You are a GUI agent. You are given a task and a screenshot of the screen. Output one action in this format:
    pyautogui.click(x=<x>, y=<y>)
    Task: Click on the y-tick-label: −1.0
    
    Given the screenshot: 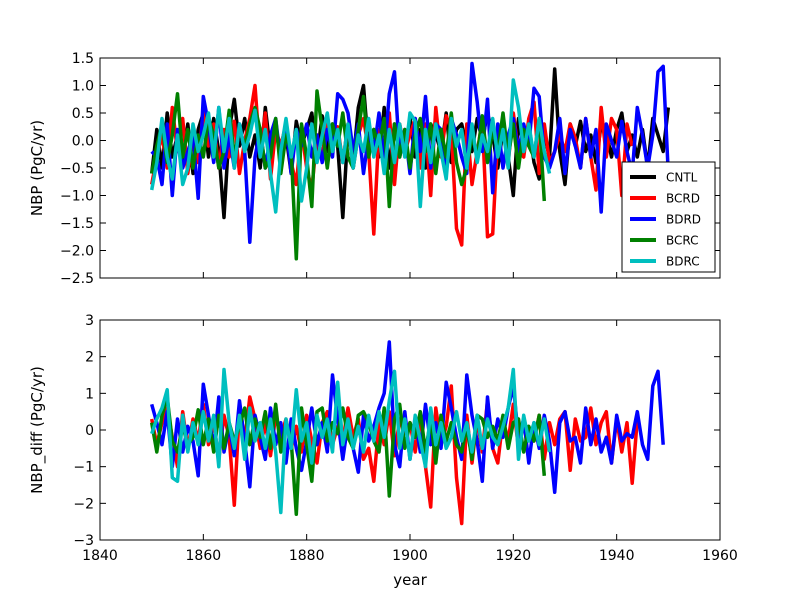 What is the action you would take?
    pyautogui.click(x=77, y=197)
    